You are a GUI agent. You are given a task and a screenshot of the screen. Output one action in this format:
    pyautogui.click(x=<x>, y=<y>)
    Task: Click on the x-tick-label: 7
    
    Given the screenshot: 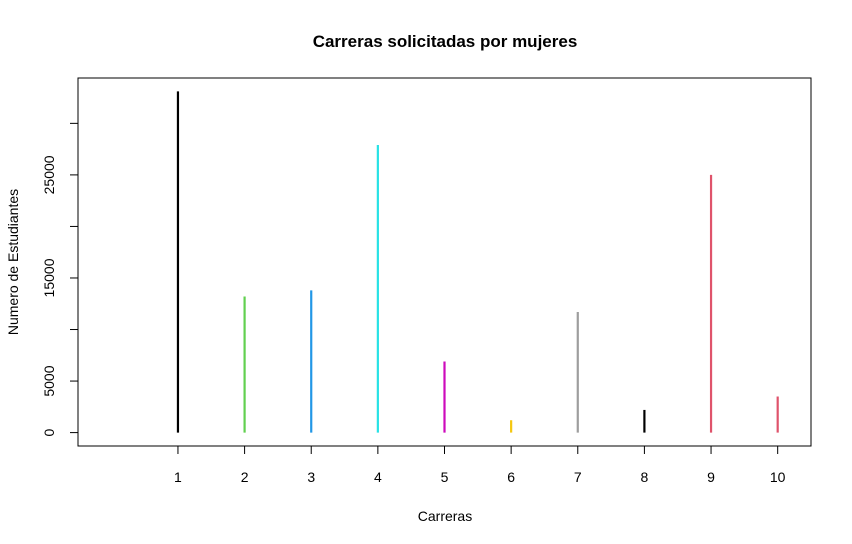 What is the action you would take?
    pyautogui.click(x=578, y=477)
    